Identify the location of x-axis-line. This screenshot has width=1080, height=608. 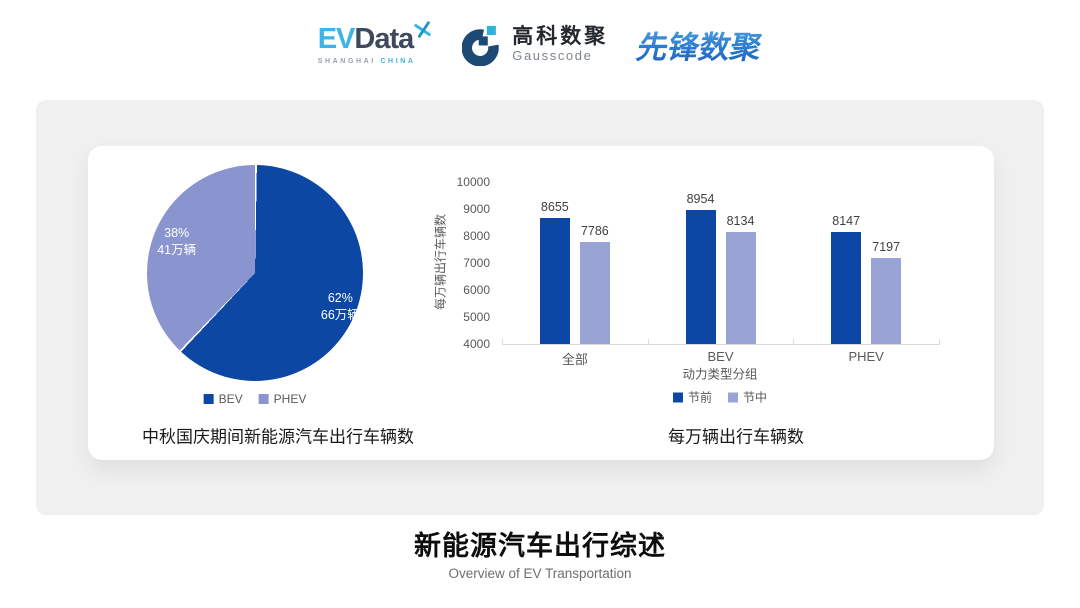
(720, 344).